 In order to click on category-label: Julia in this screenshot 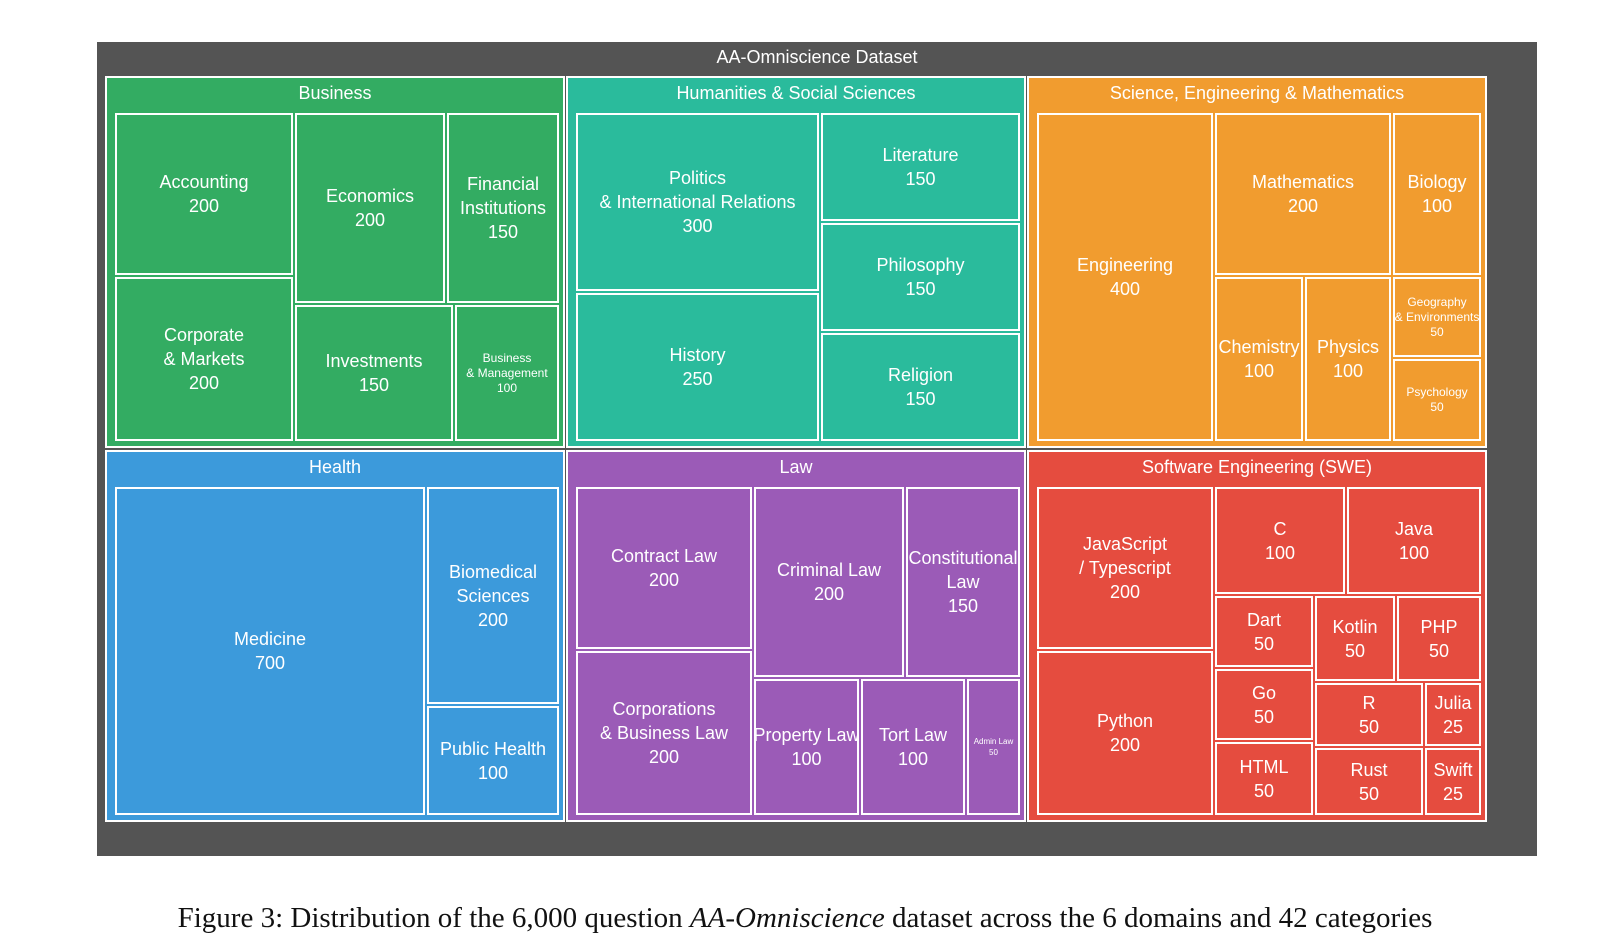, I will do `click(1453, 702)`.